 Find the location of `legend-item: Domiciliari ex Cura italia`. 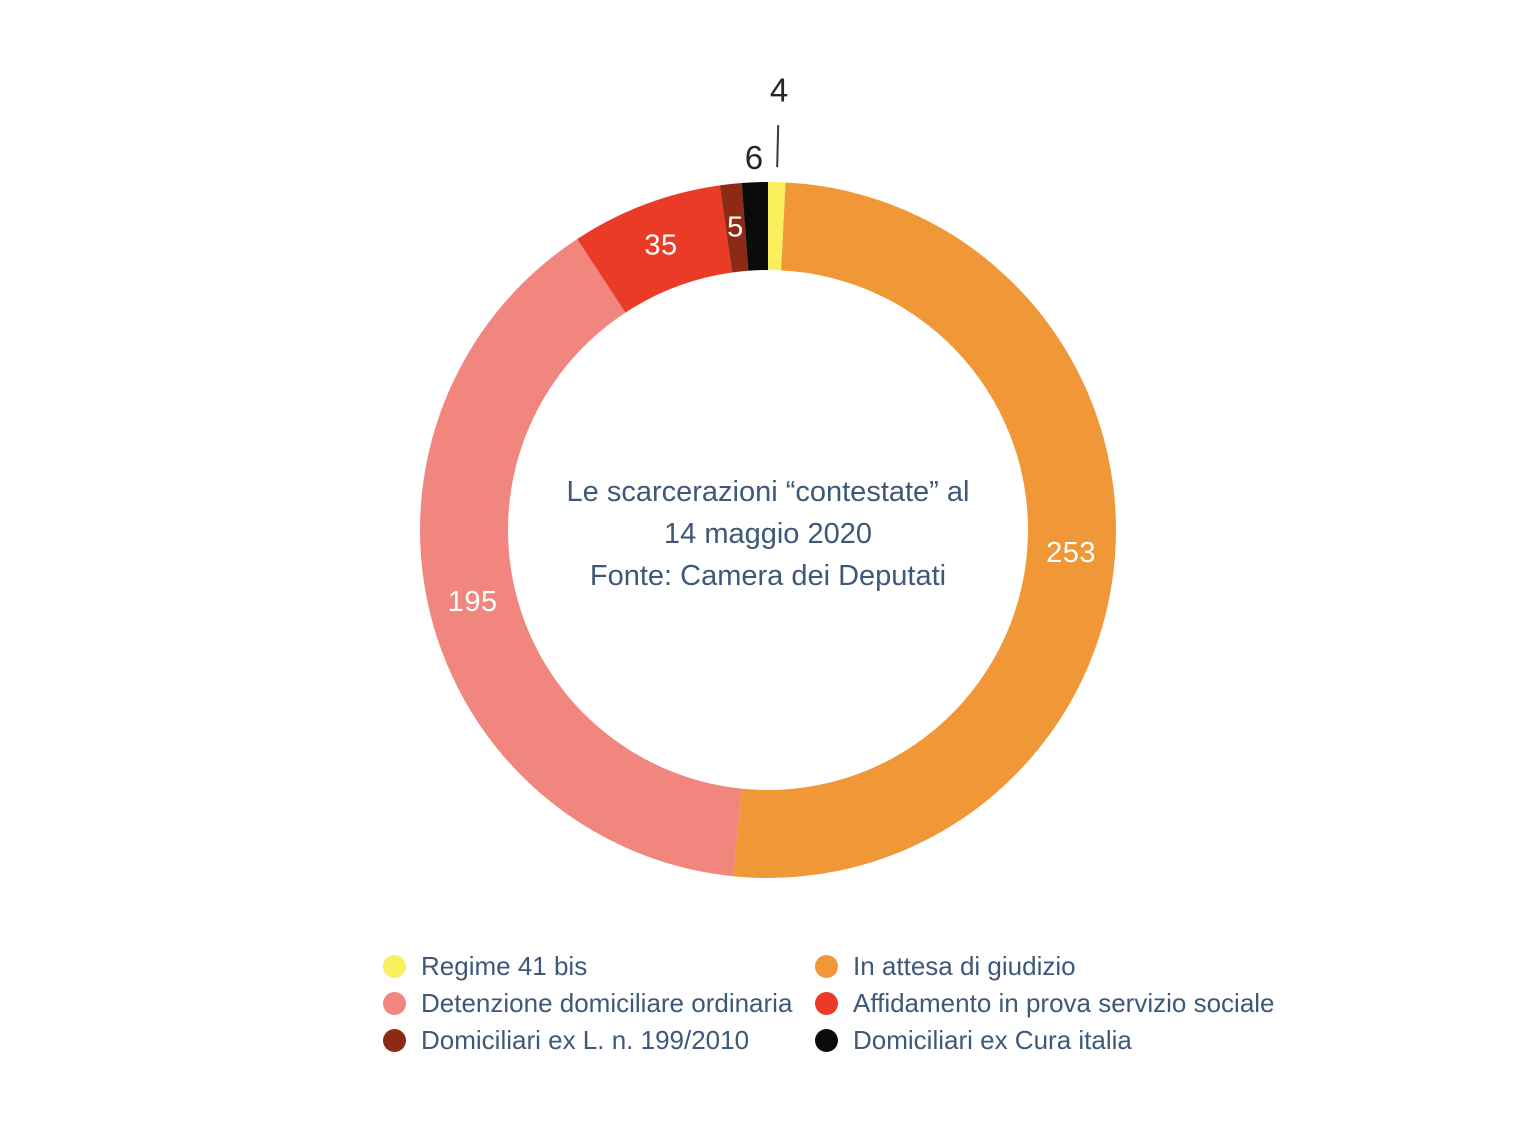

legend-item: Domiciliari ex Cura italia is located at coordinates (1045, 1040).